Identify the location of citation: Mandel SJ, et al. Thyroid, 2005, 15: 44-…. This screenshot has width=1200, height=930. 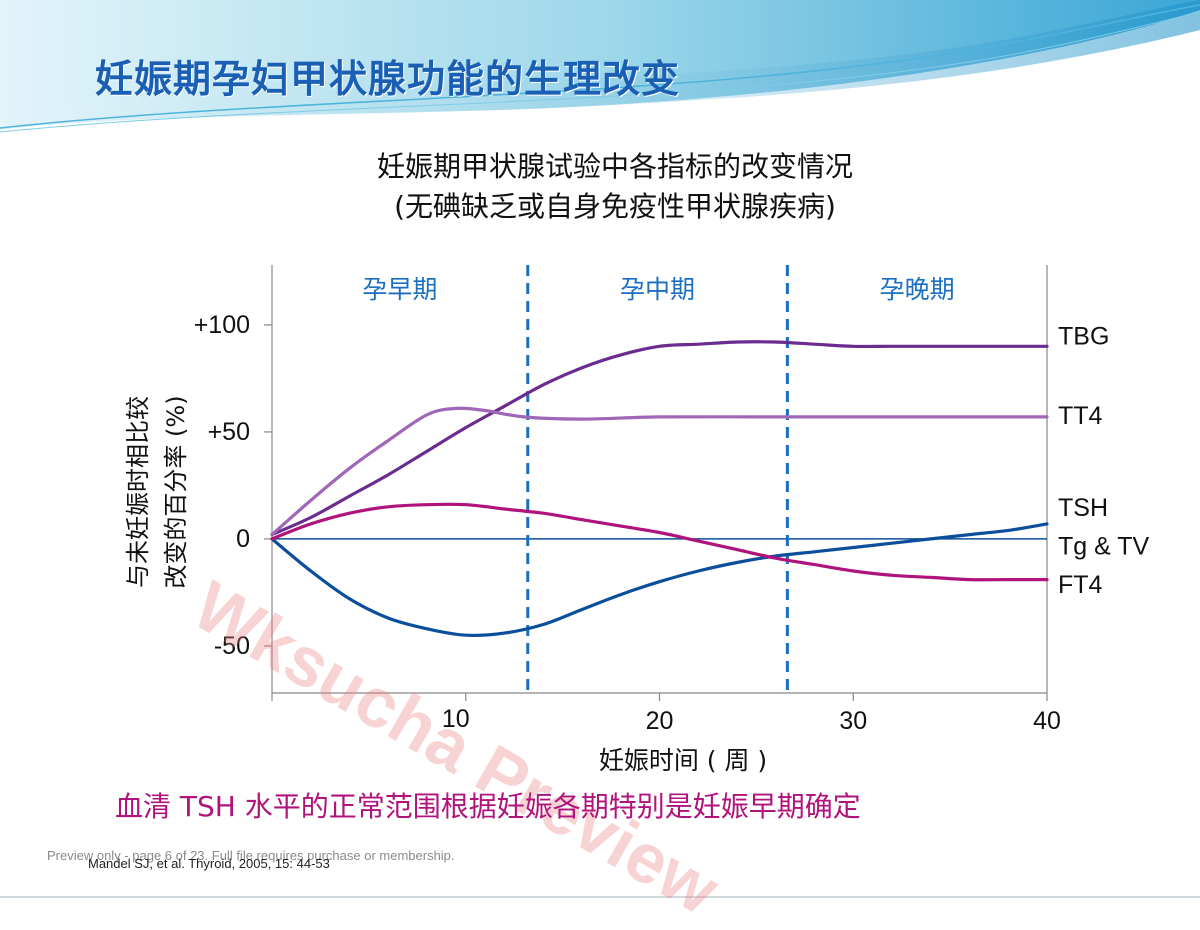
(209, 863).